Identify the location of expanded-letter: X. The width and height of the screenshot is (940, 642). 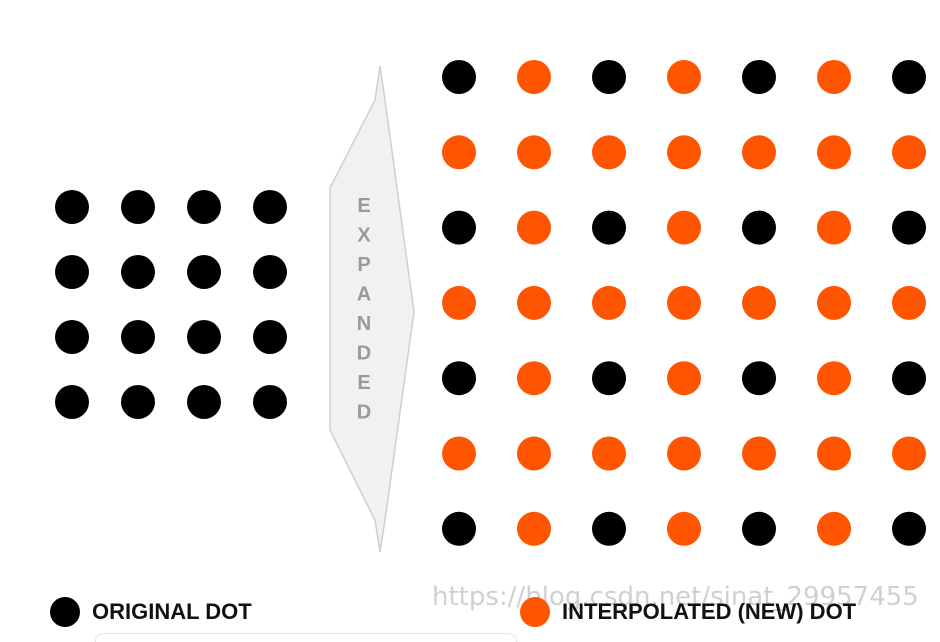
(364, 236).